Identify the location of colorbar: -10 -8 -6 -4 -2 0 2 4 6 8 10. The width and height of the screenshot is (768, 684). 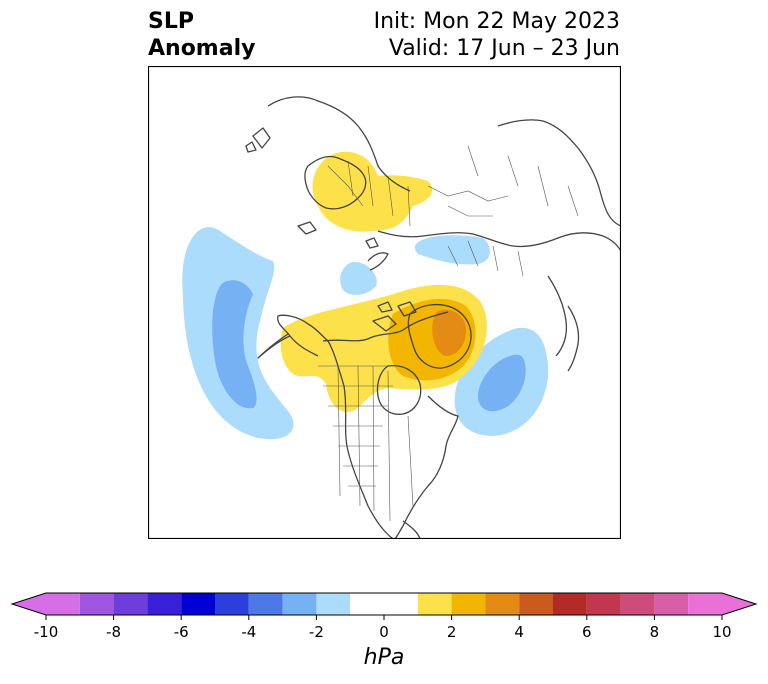
(384, 616).